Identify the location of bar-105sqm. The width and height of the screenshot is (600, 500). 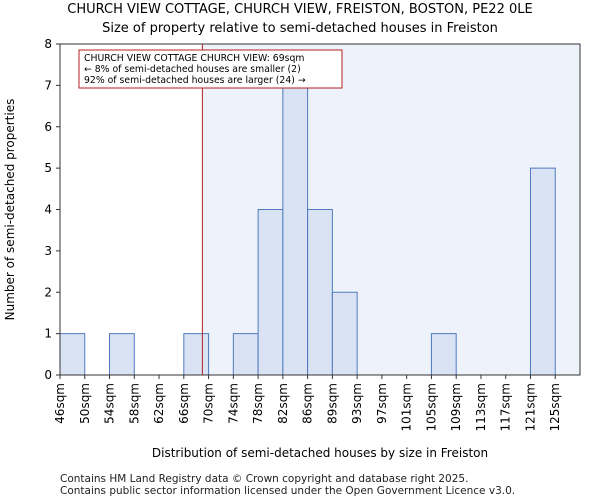
(443, 354).